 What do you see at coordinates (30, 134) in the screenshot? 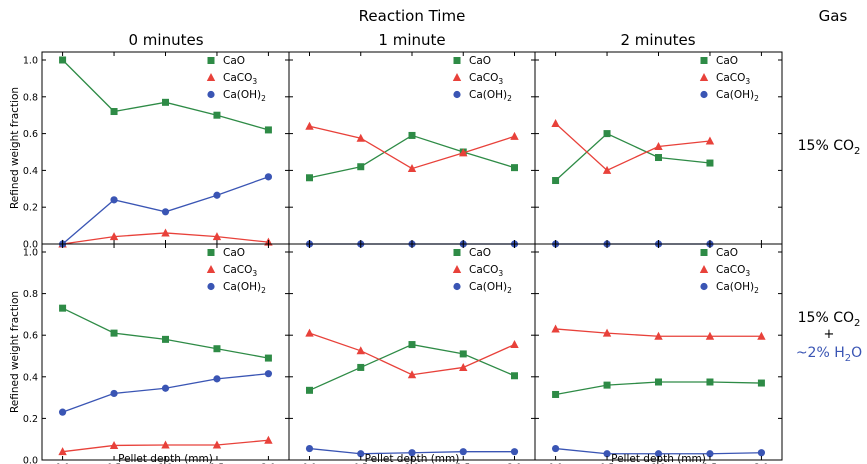
I see `y-tick-label: 0.6` at bounding box center [30, 134].